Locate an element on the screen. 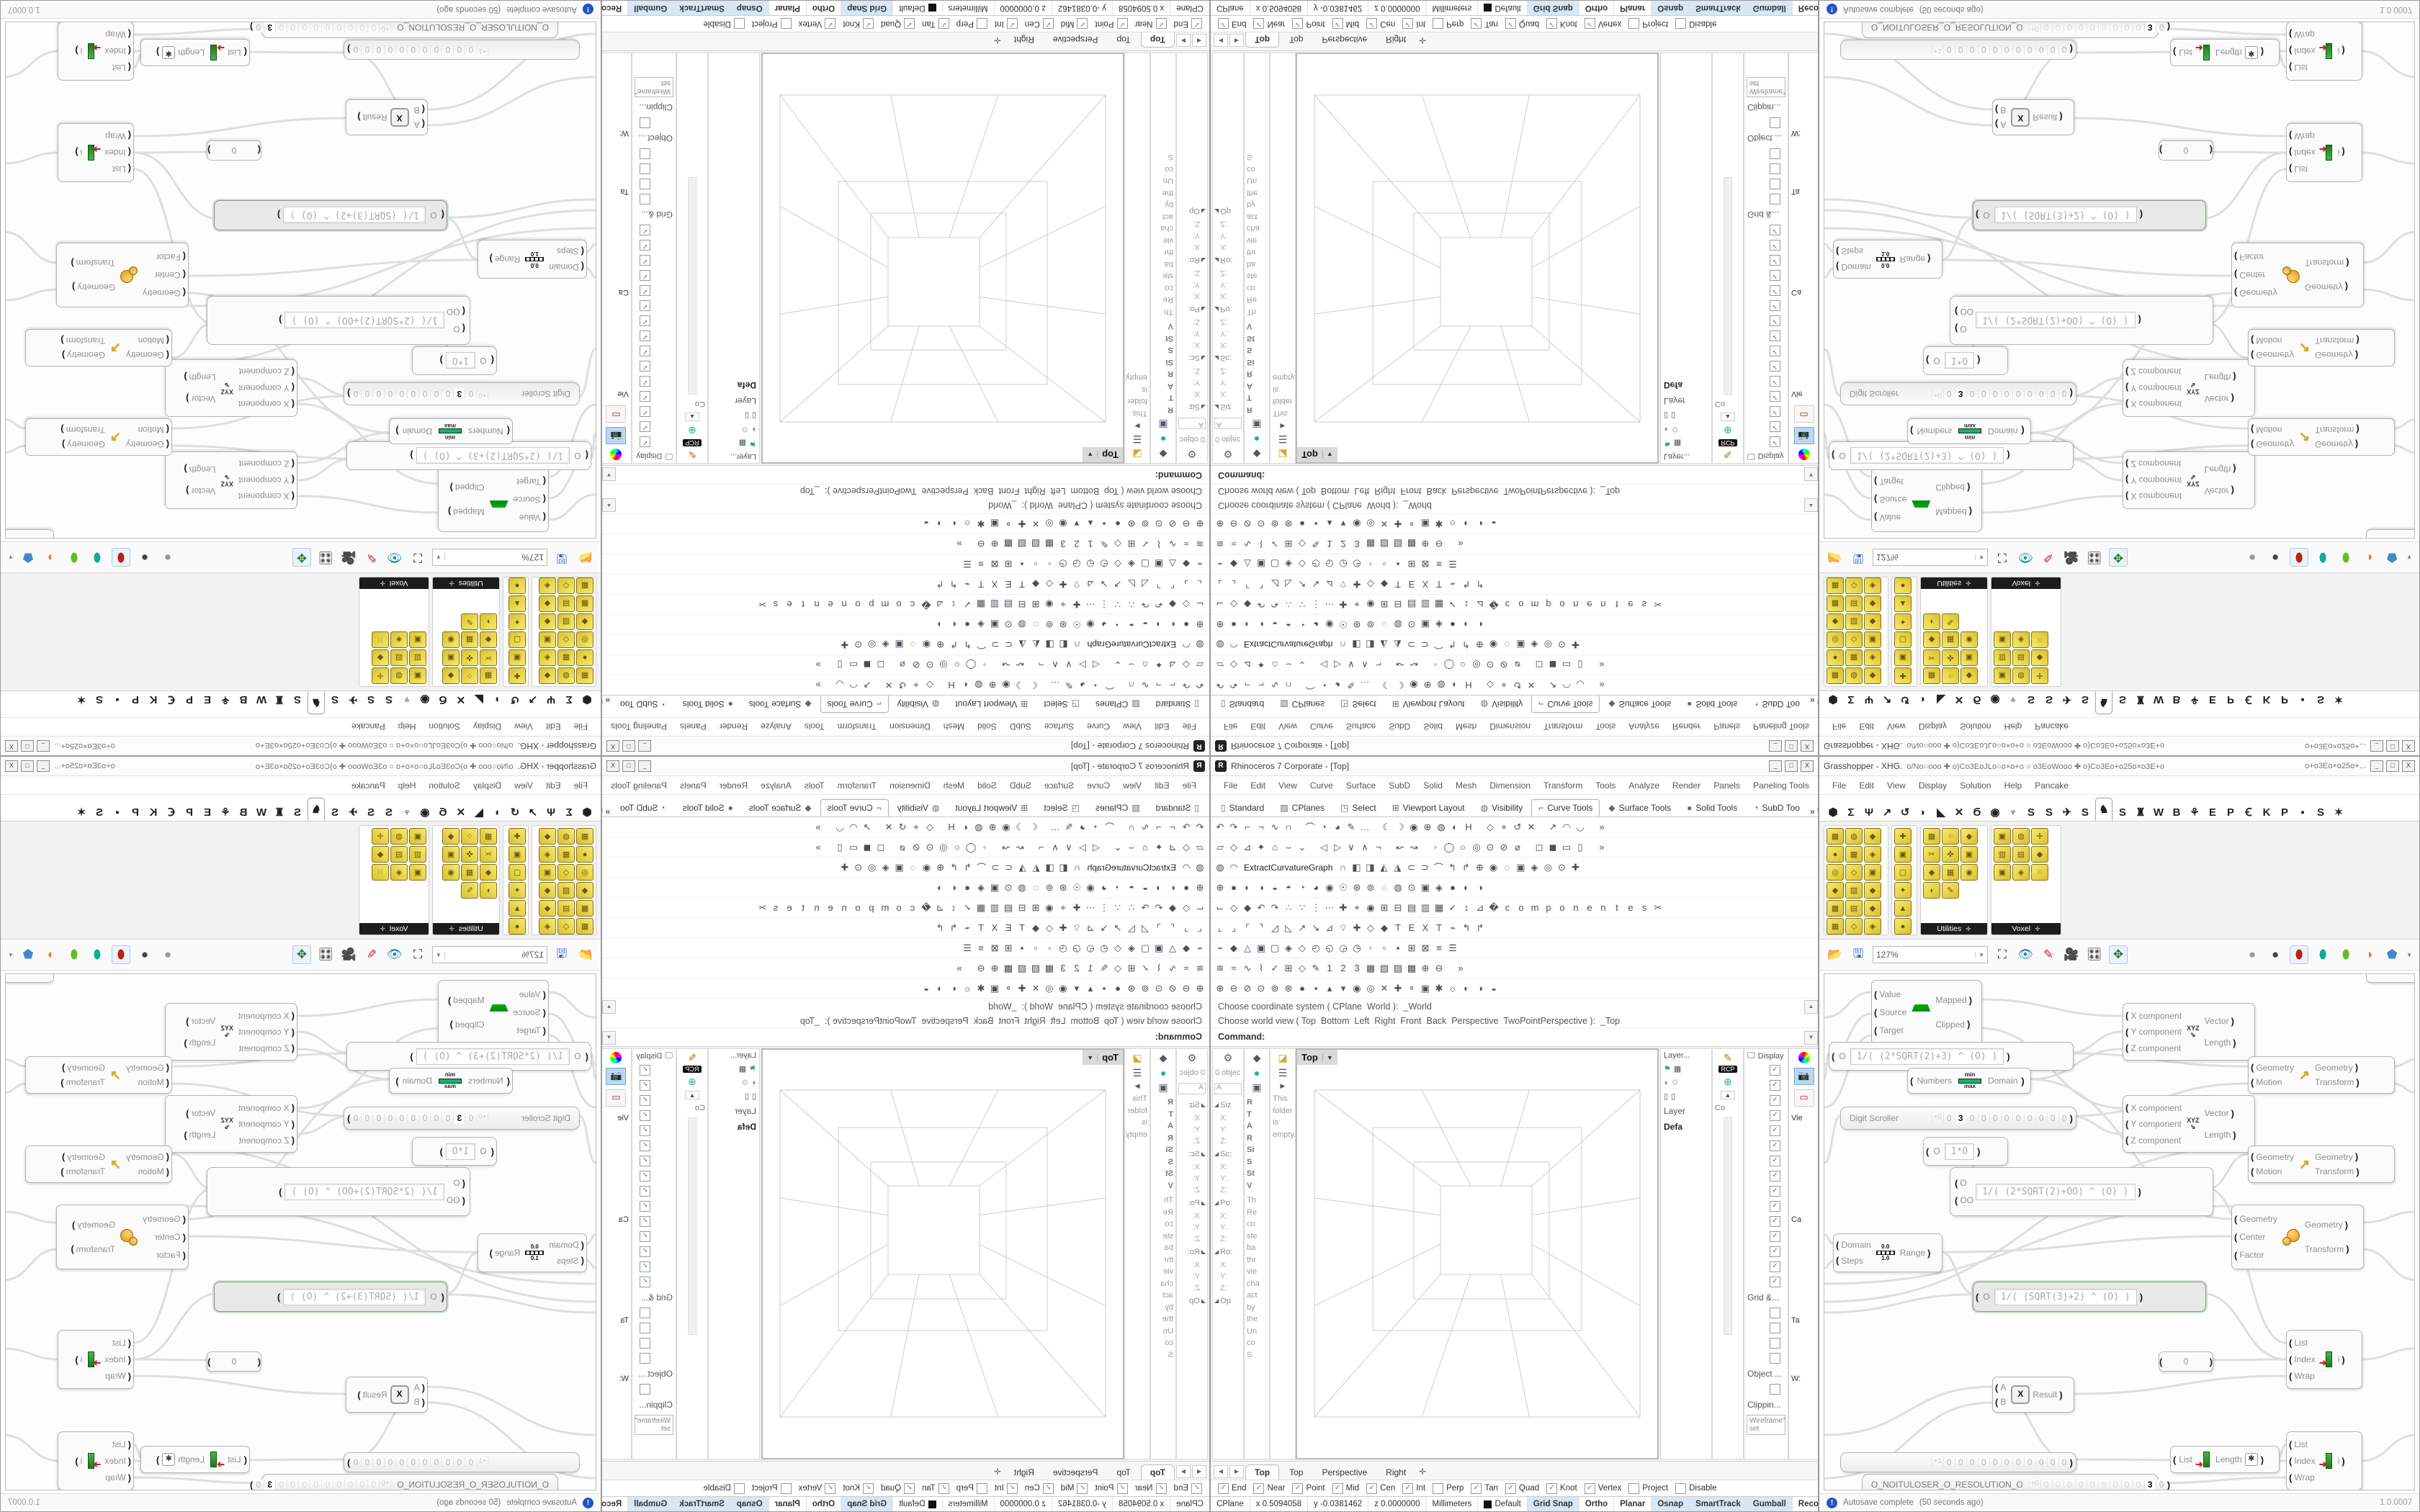 The width and height of the screenshot is (2420, 1512). toolbar-icon: ¬ is located at coordinates (1378, 665).